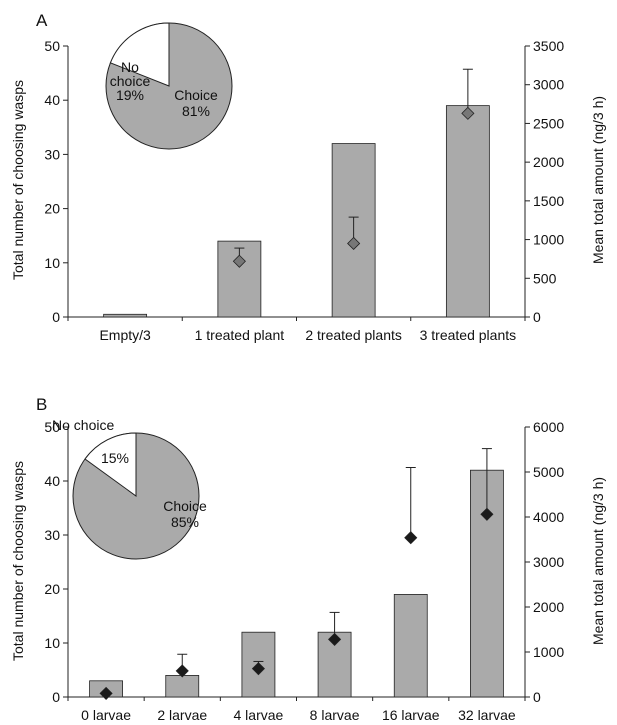 The height and width of the screenshot is (725, 617). Describe the element at coordinates (411, 715) in the screenshot. I see `panel-b-category-label: 16 larvae` at that location.